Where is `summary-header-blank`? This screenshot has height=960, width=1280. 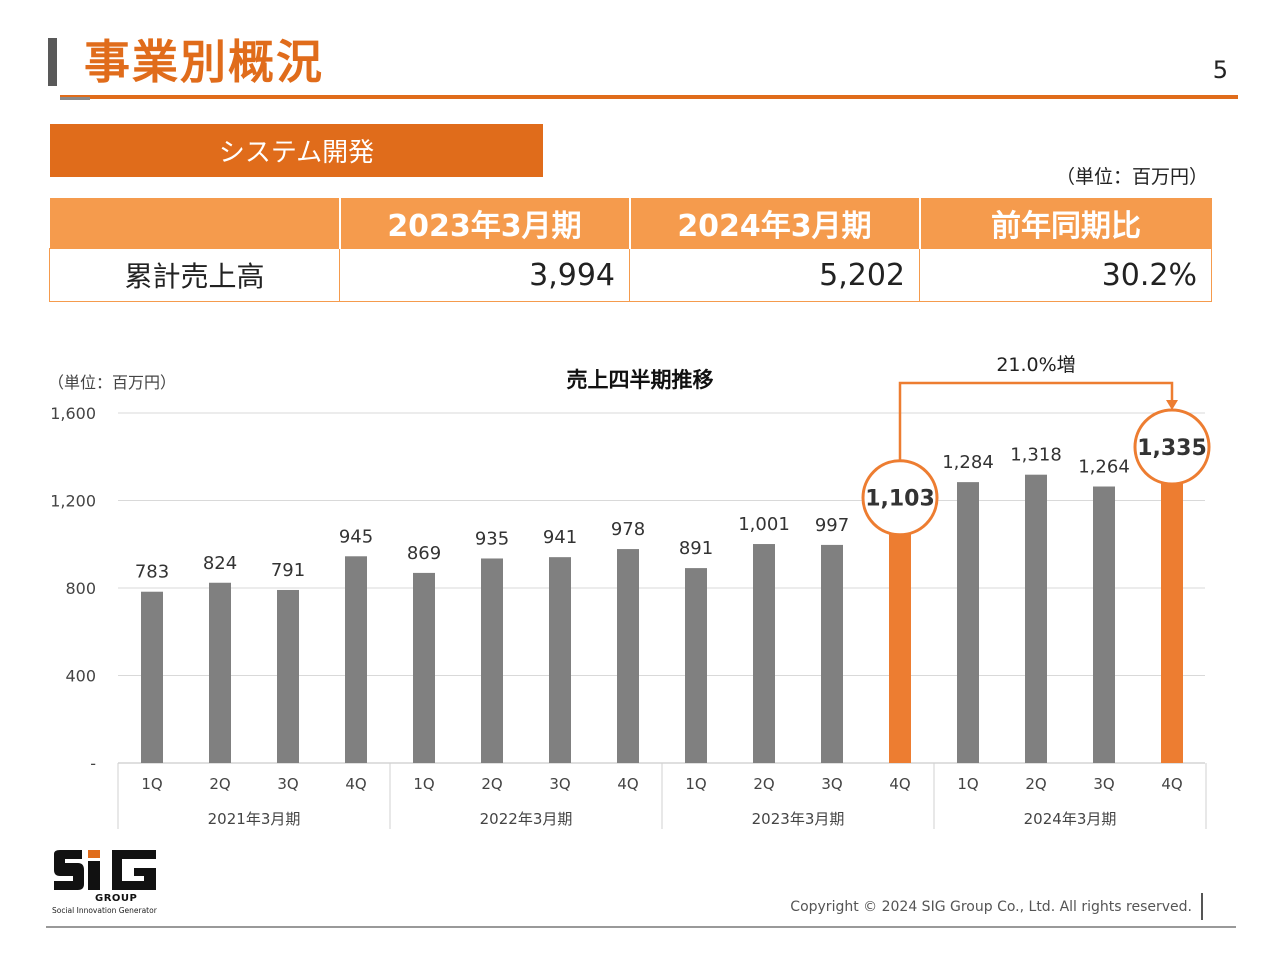 summary-header-blank is located at coordinates (194, 223).